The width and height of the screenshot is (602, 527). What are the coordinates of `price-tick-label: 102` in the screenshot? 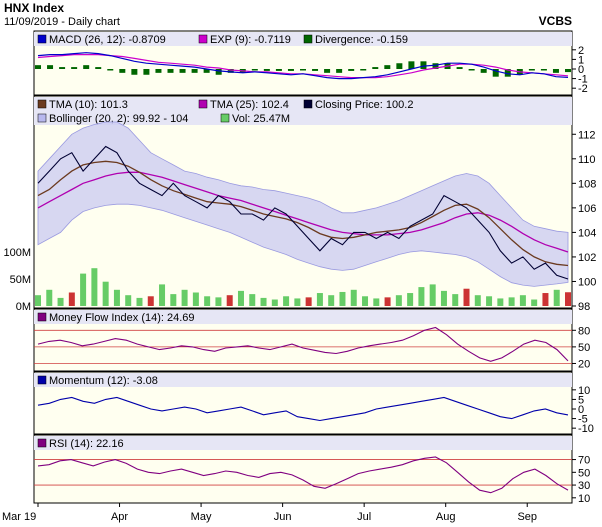 It's located at (587, 258).